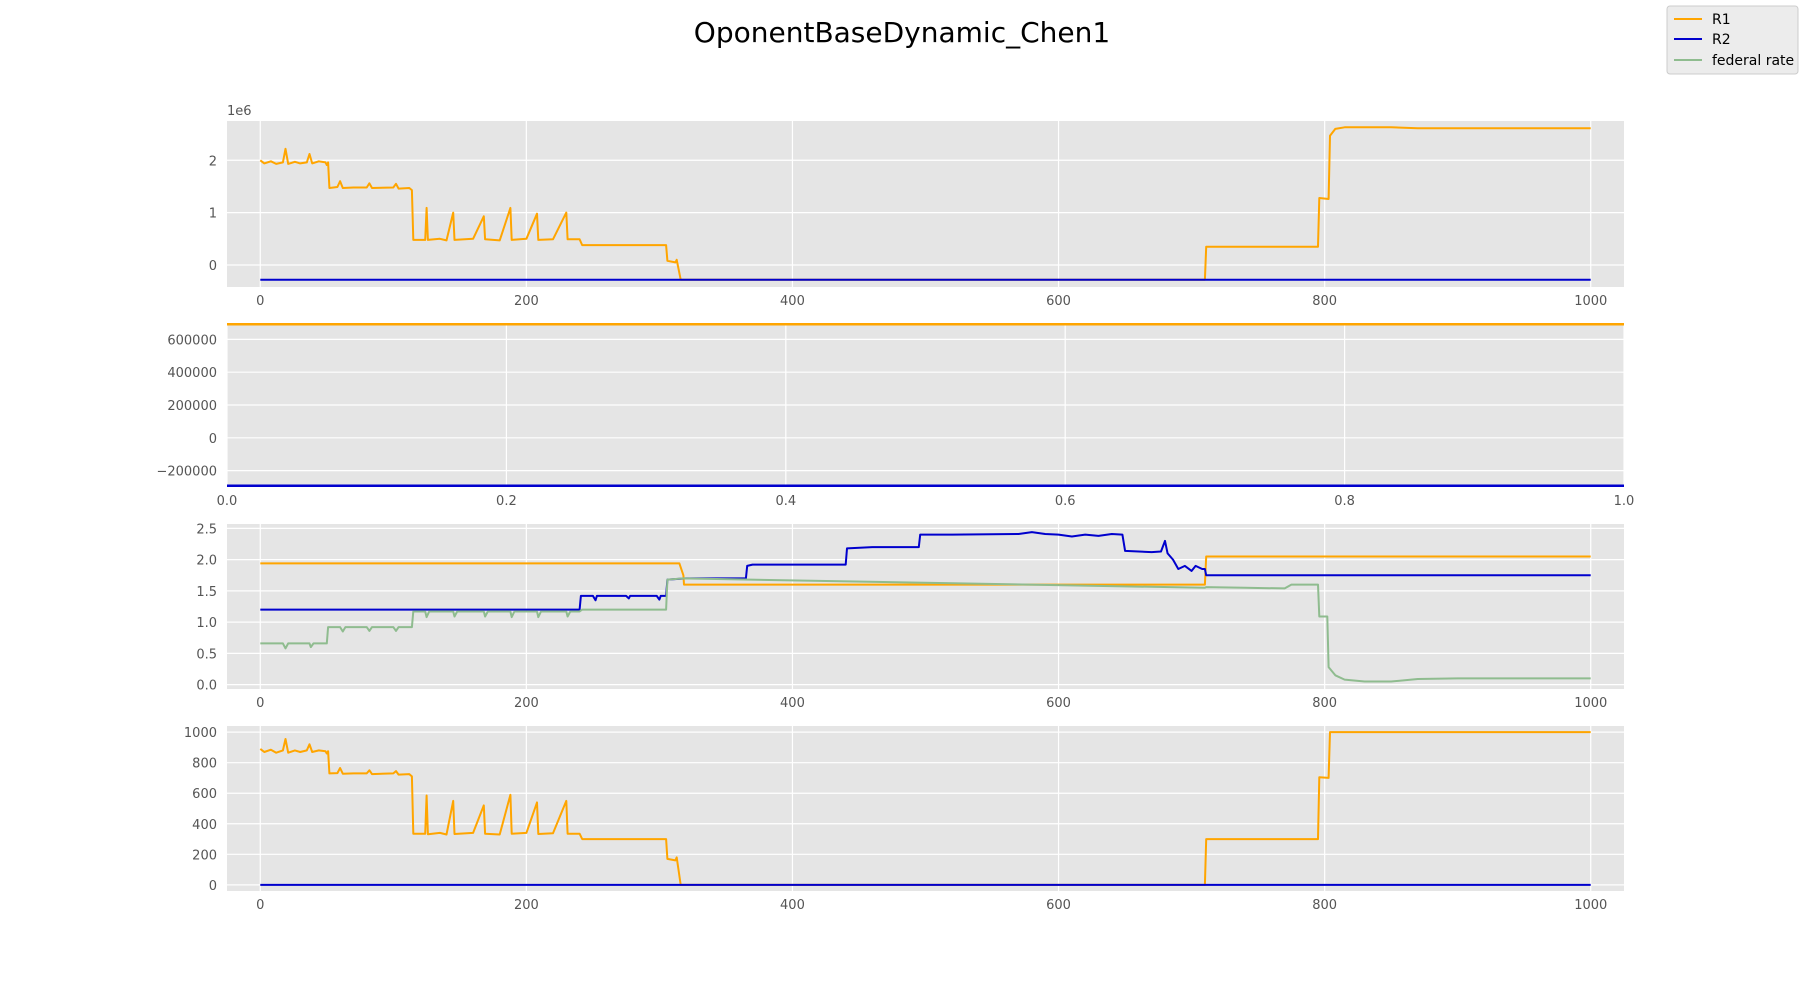 Image resolution: width=1800 pixels, height=1000 pixels. Describe the element at coordinates (239, 111) in the screenshot. I see `axis-offset-label: 1e6` at that location.